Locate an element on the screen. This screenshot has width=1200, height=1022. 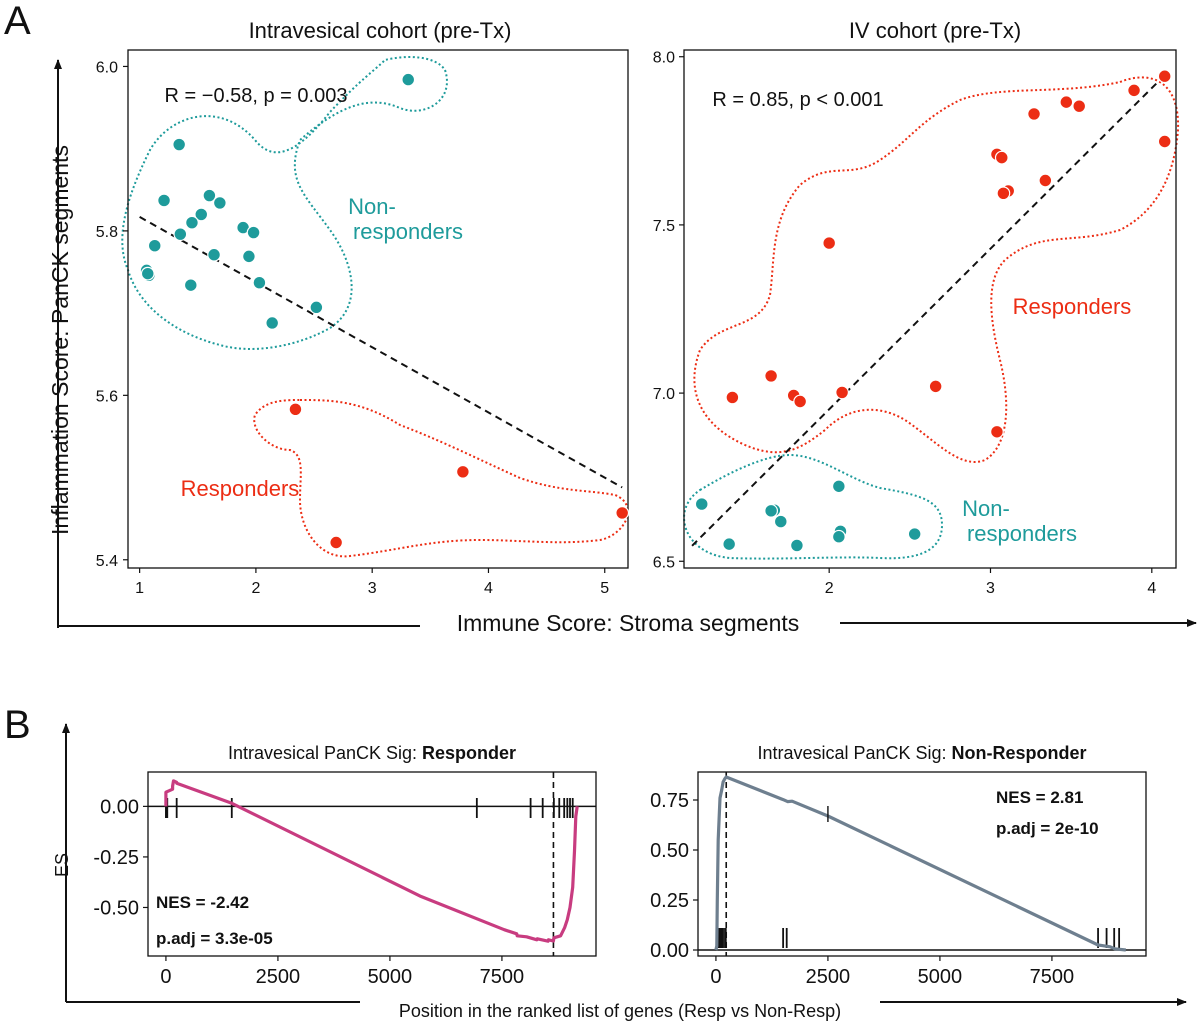
y-tick-label: 8.0 is located at coordinates (664, 58).